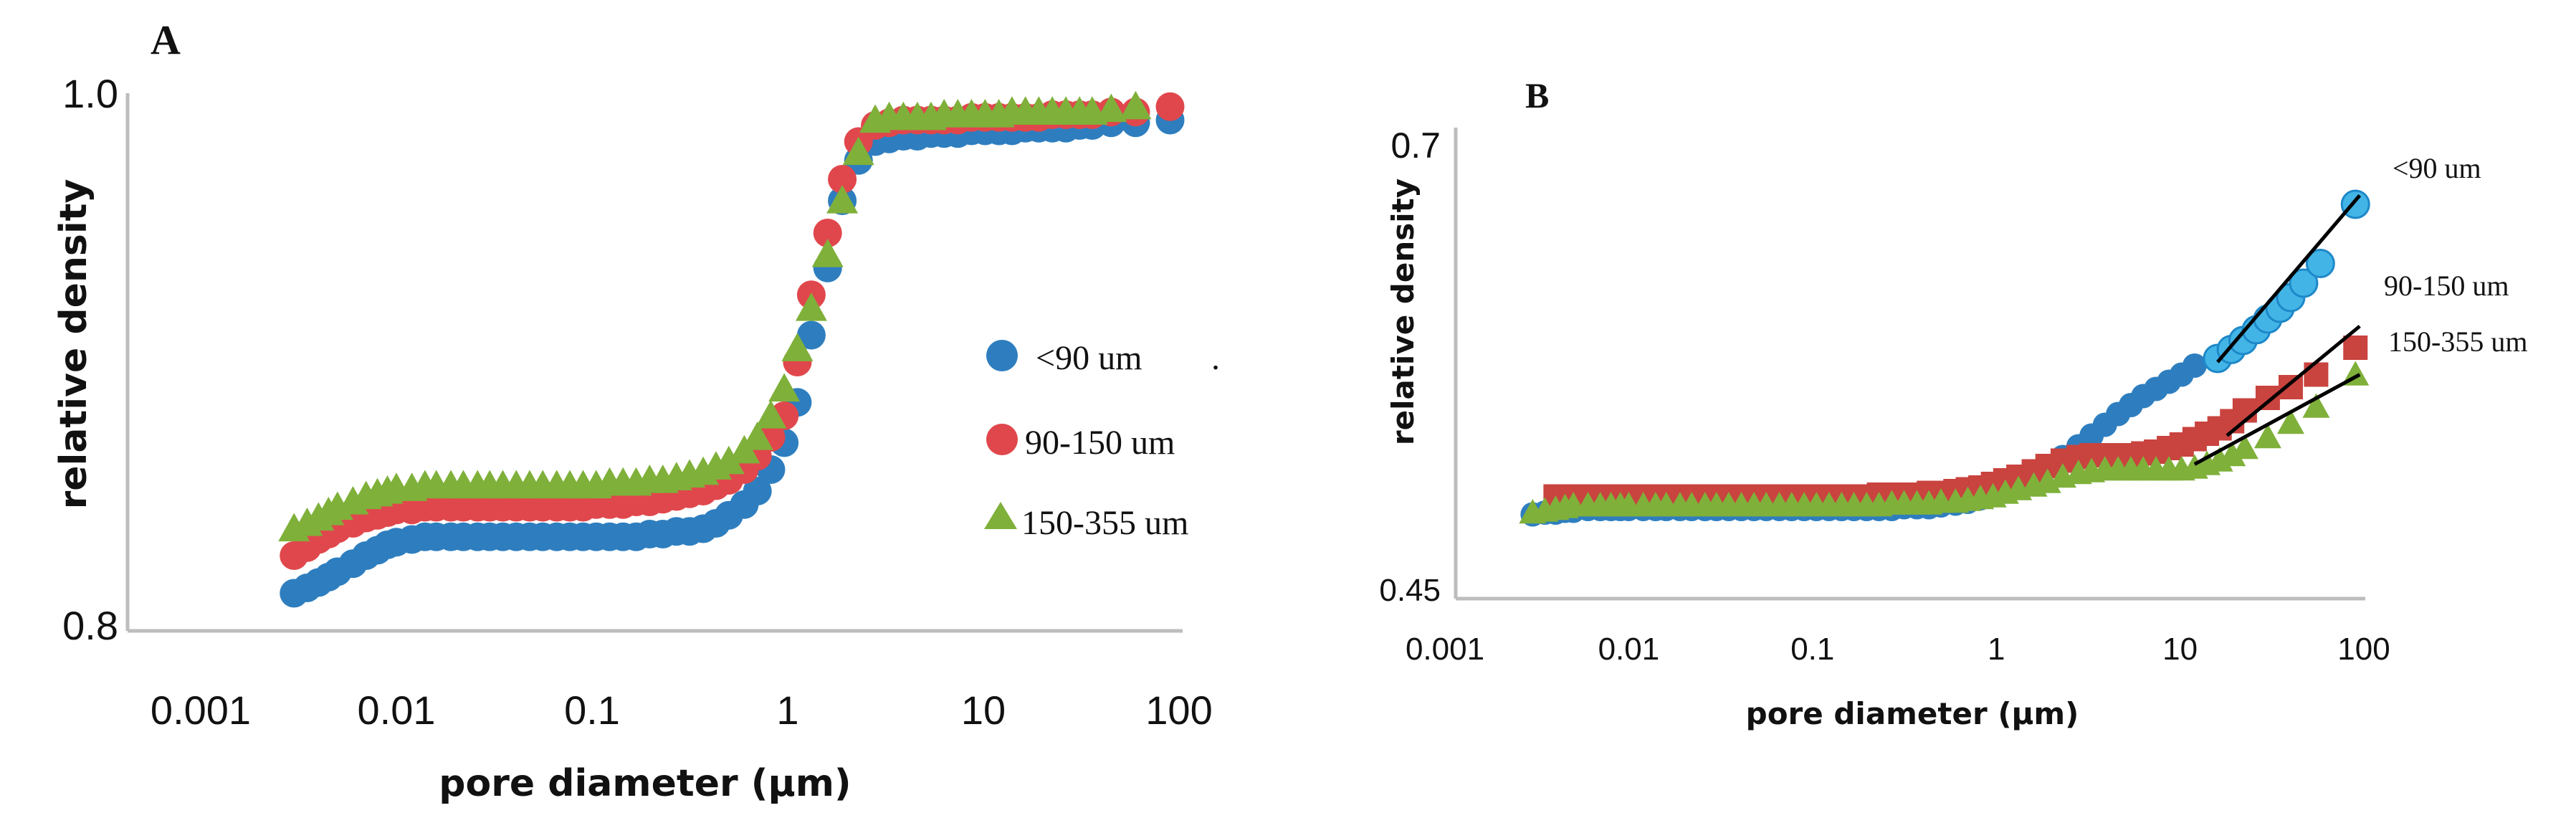 The height and width of the screenshot is (818, 2576). Describe the element at coordinates (1000, 515) in the screenshot. I see `legend-marker-triangle-green` at that location.